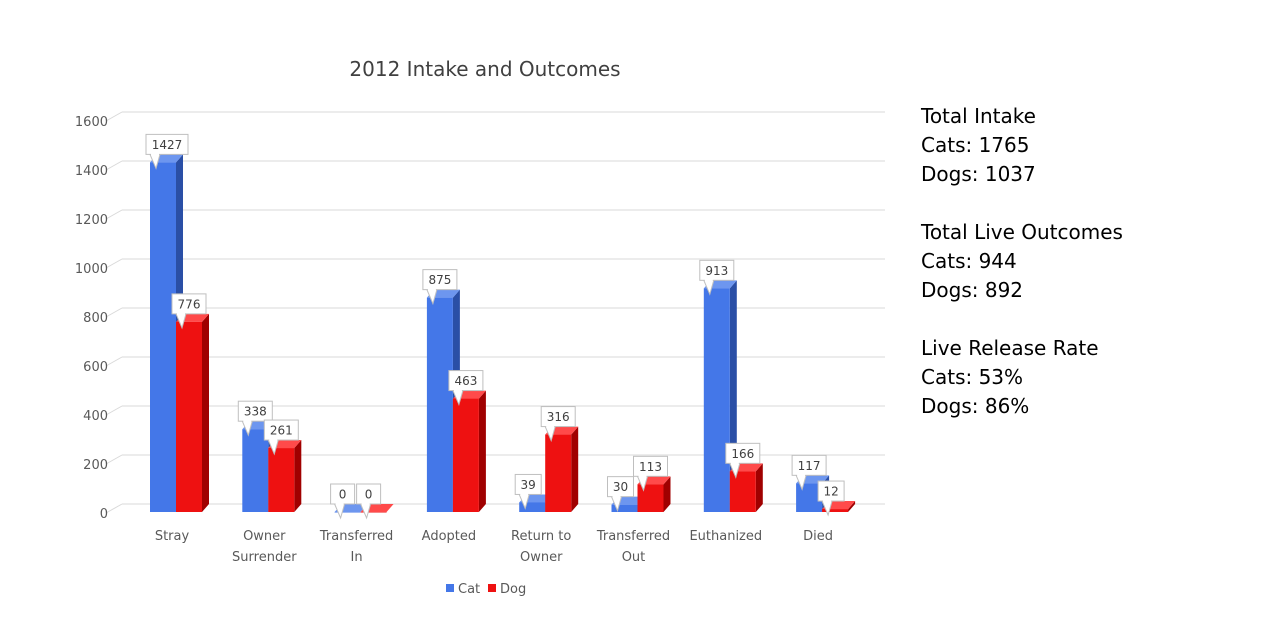 This screenshot has height=630, width=1280. Describe the element at coordinates (634, 557) in the screenshot. I see `x-tick-label: Out` at that location.